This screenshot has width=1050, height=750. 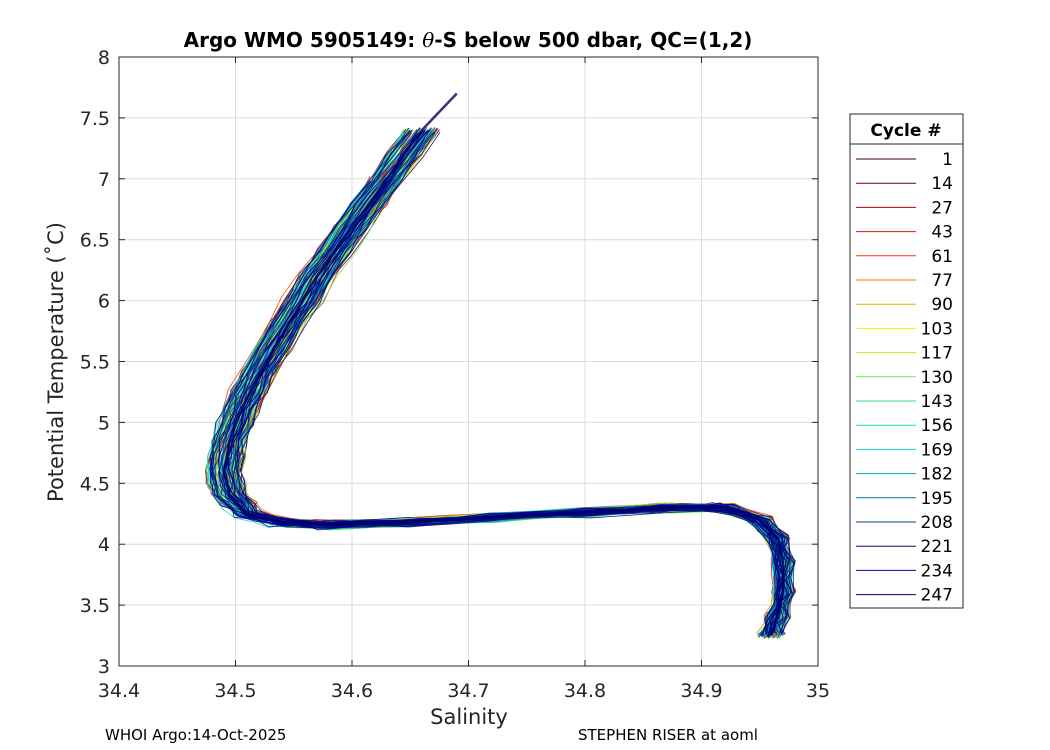 I want to click on y-tick-labels: 3 3.5 4 4.5 5 5.5 6 6.5 7 7.5 8, so click(x=95, y=362).